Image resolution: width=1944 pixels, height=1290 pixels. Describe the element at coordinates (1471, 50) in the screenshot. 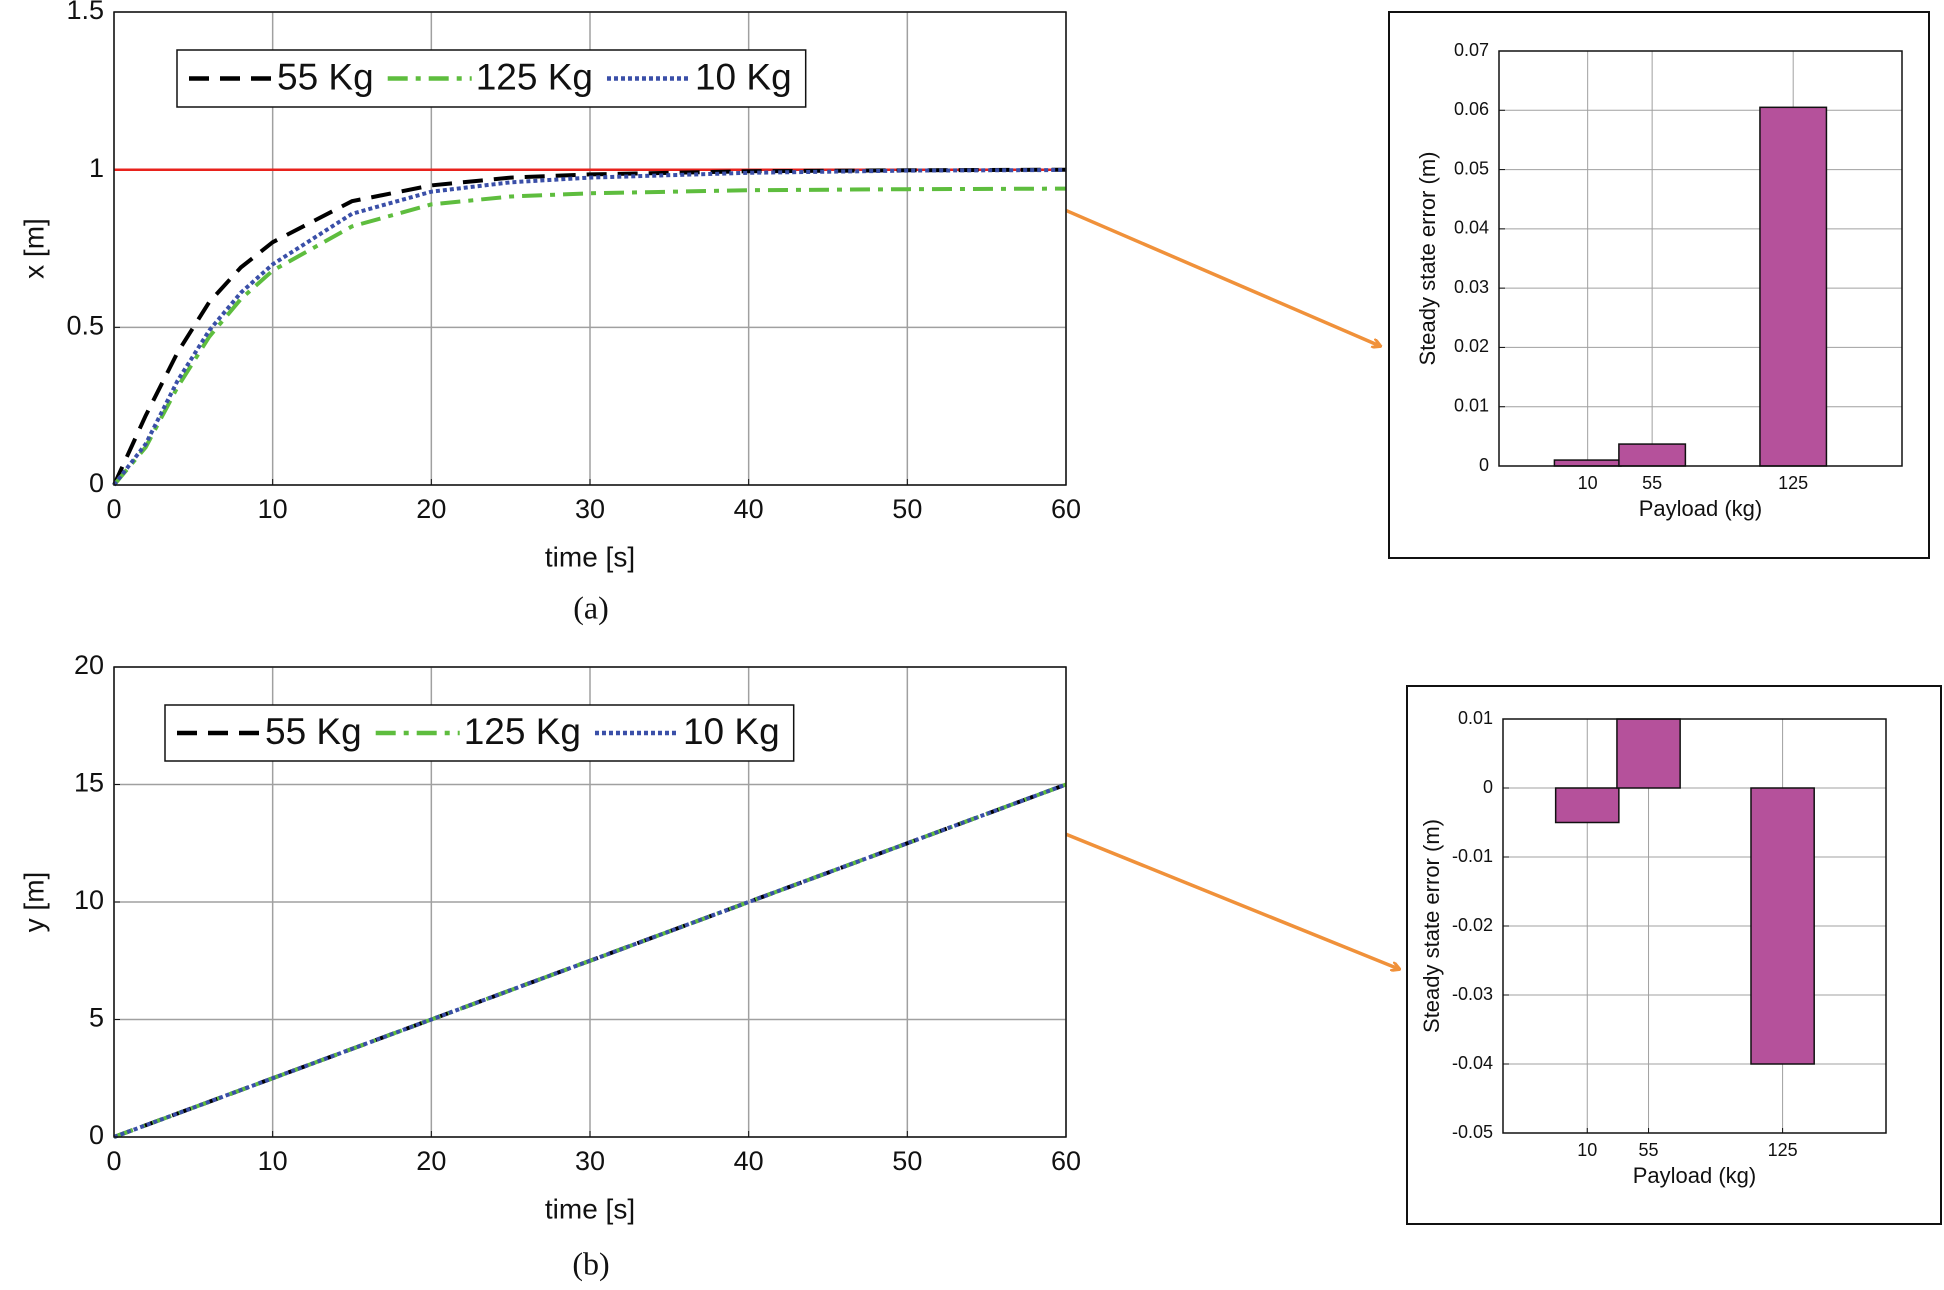

I see `y-tick-label: 0.07` at that location.